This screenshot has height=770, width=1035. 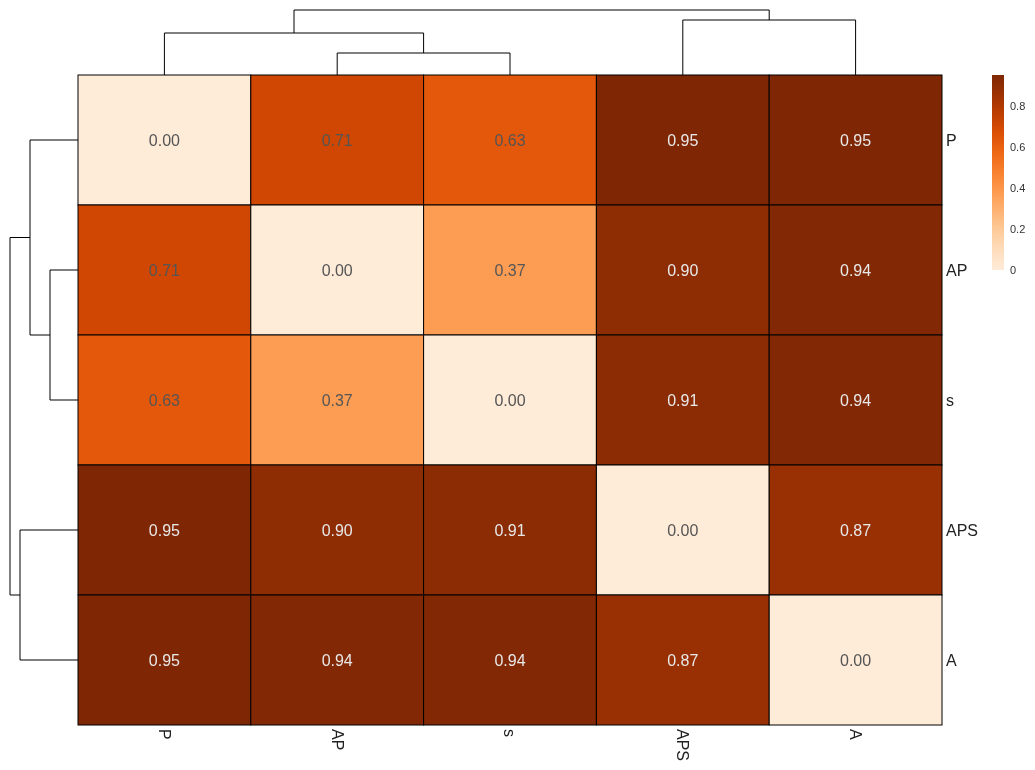 What do you see at coordinates (957, 270) in the screenshot?
I see `y-tick-label: AP` at bounding box center [957, 270].